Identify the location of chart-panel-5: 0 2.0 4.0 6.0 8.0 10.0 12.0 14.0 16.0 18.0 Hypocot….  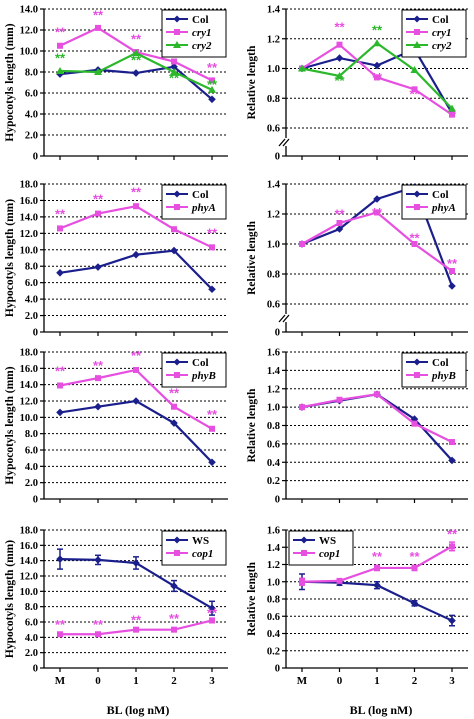
(116, 427).